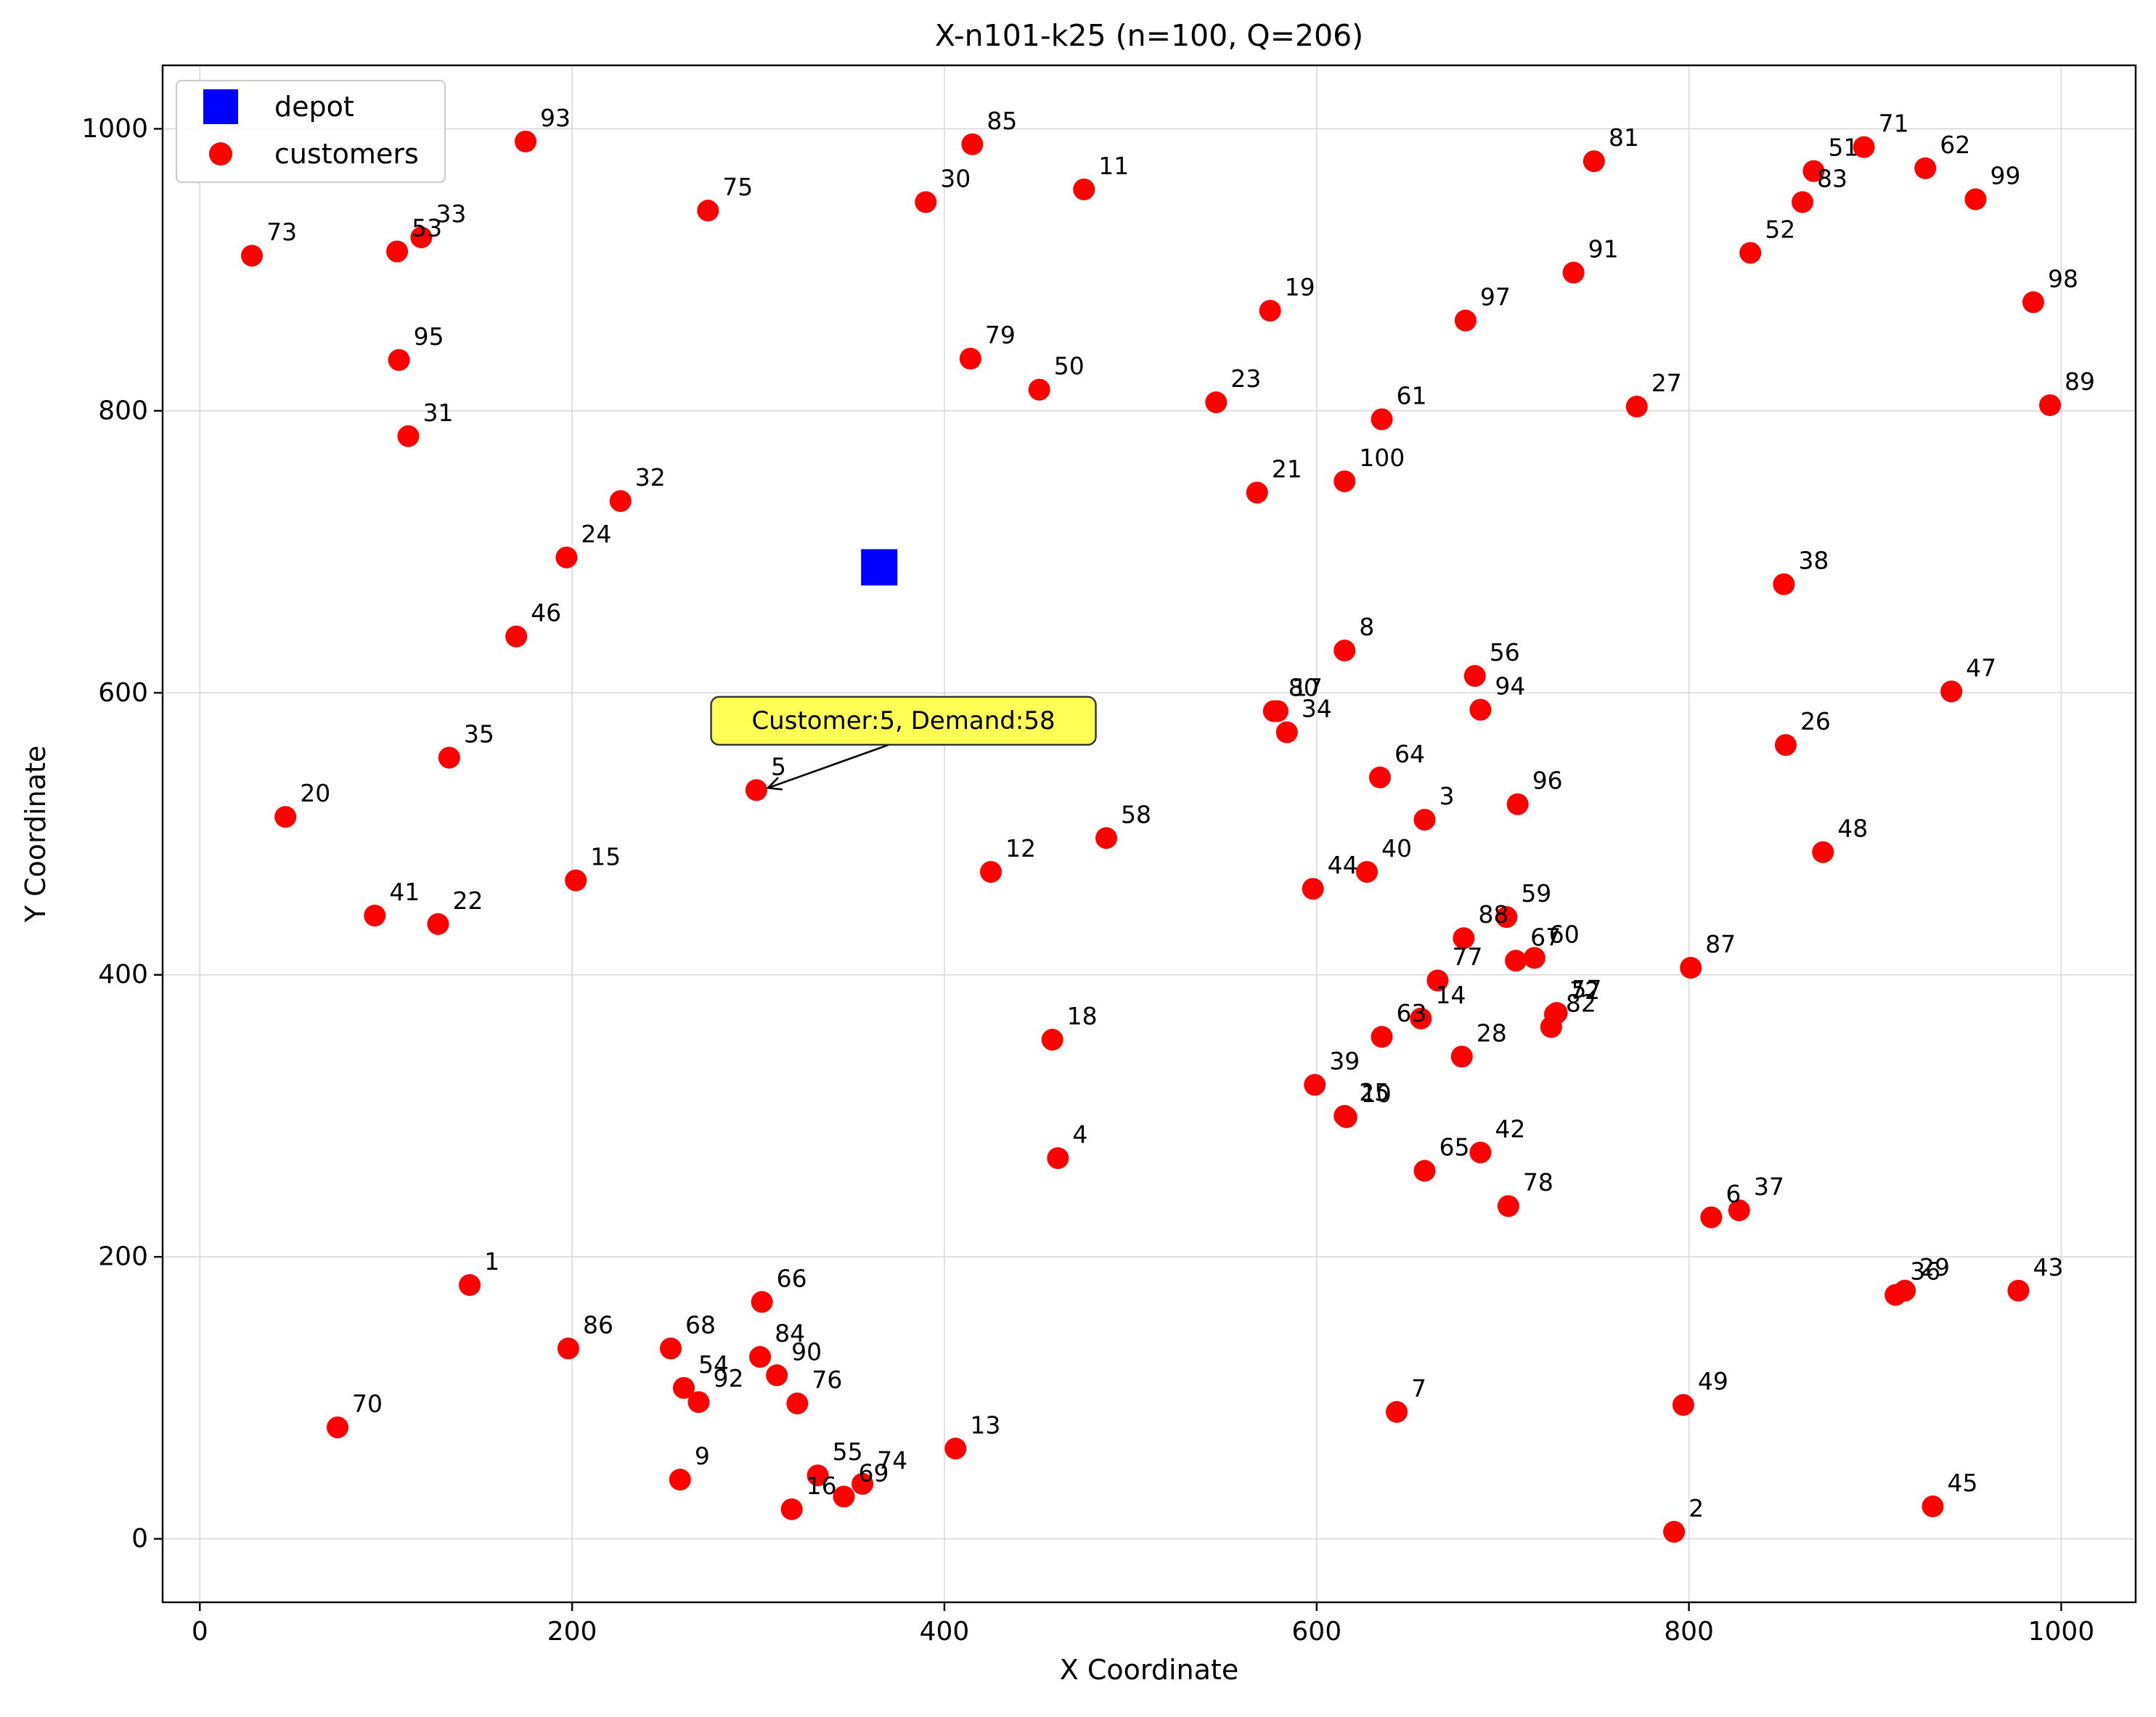 The height and width of the screenshot is (1717, 2156). What do you see at coordinates (314, 107) in the screenshot?
I see `legend-depot-label: depot` at bounding box center [314, 107].